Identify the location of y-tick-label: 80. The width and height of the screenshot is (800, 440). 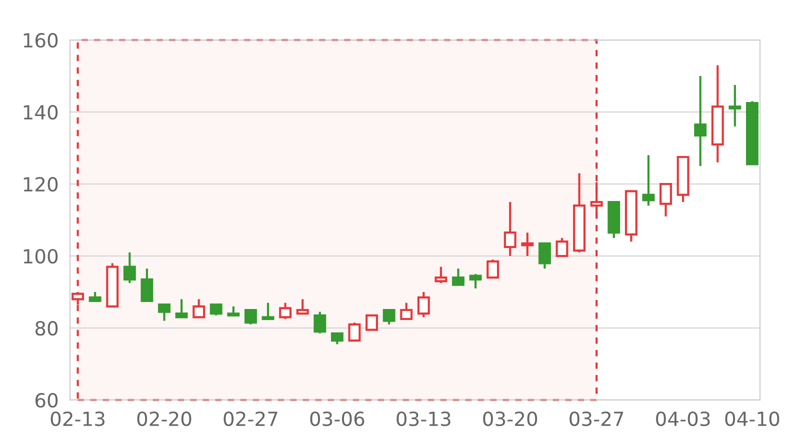
(46, 328).